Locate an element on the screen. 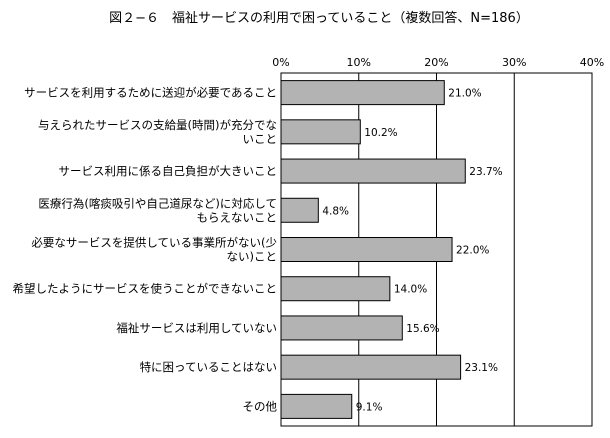  value-label: 22.0% is located at coordinates (472, 251).